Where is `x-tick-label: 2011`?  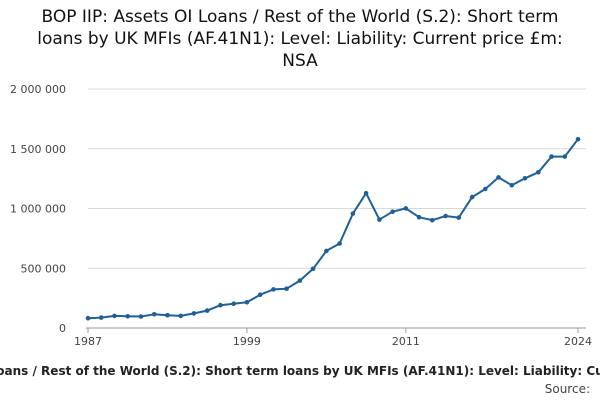
x-tick-label: 2011 is located at coordinates (406, 341).